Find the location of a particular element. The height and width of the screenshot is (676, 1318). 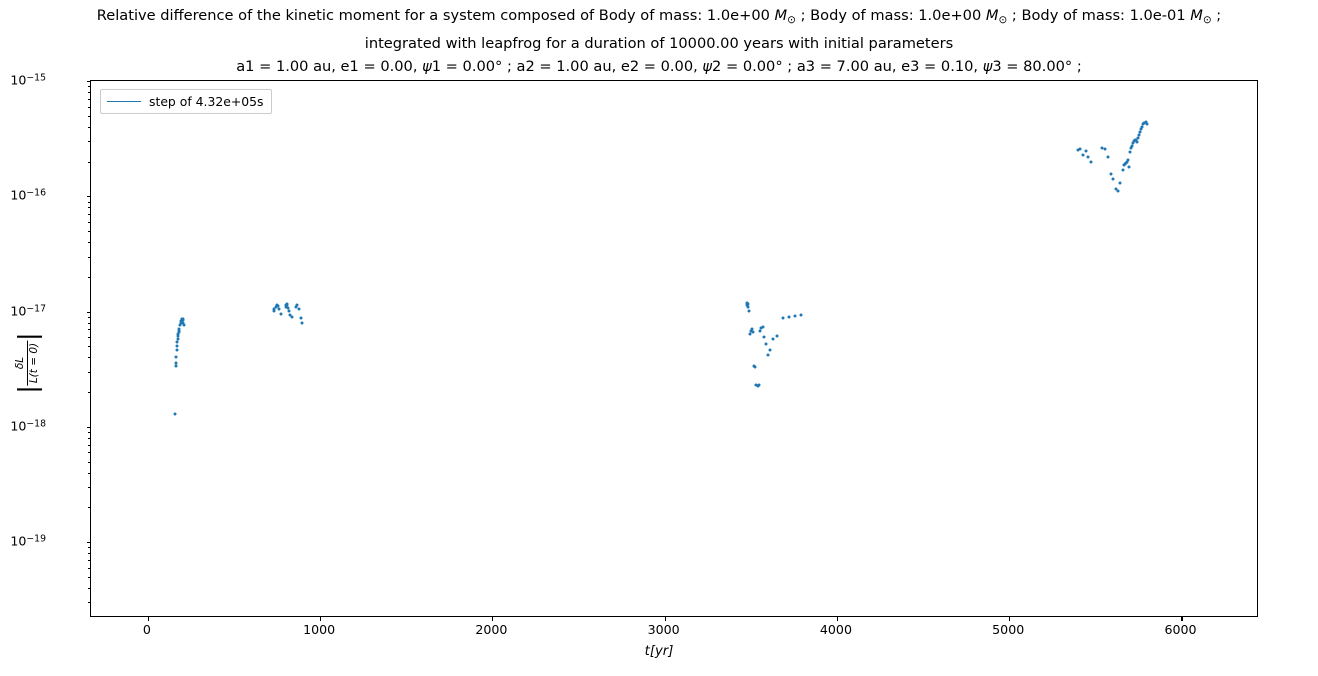

x-tick-label: 5000 is located at coordinates (1008, 629).